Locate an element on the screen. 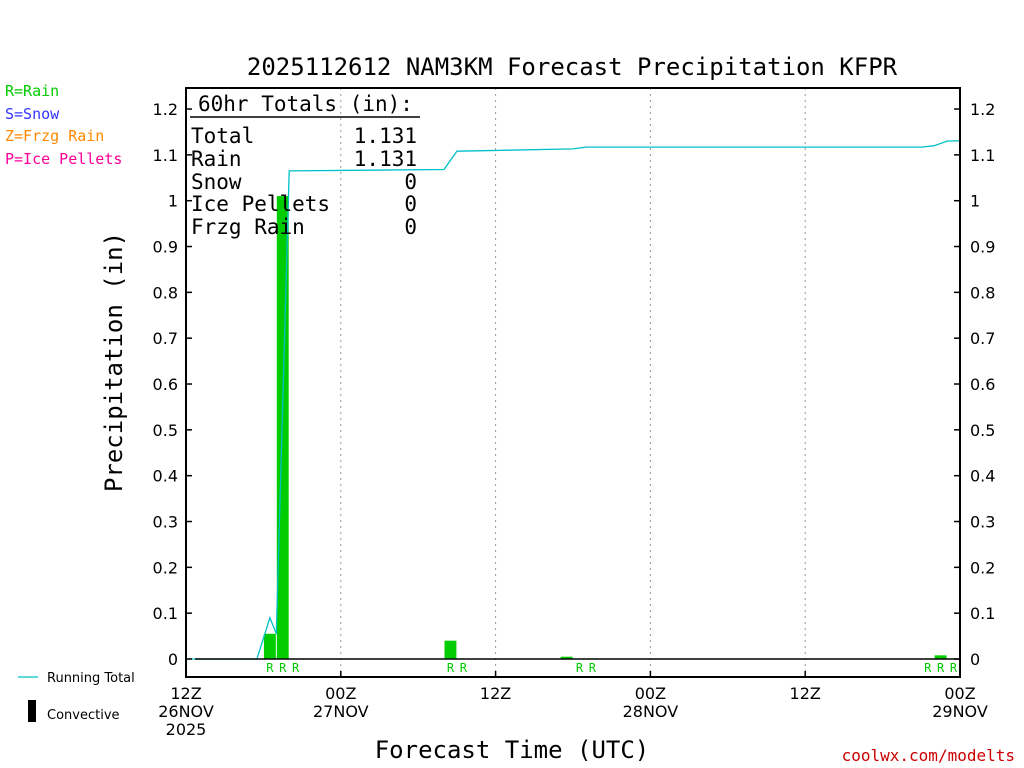  y-left-tick-label-9: 0.9 is located at coordinates (165, 247).